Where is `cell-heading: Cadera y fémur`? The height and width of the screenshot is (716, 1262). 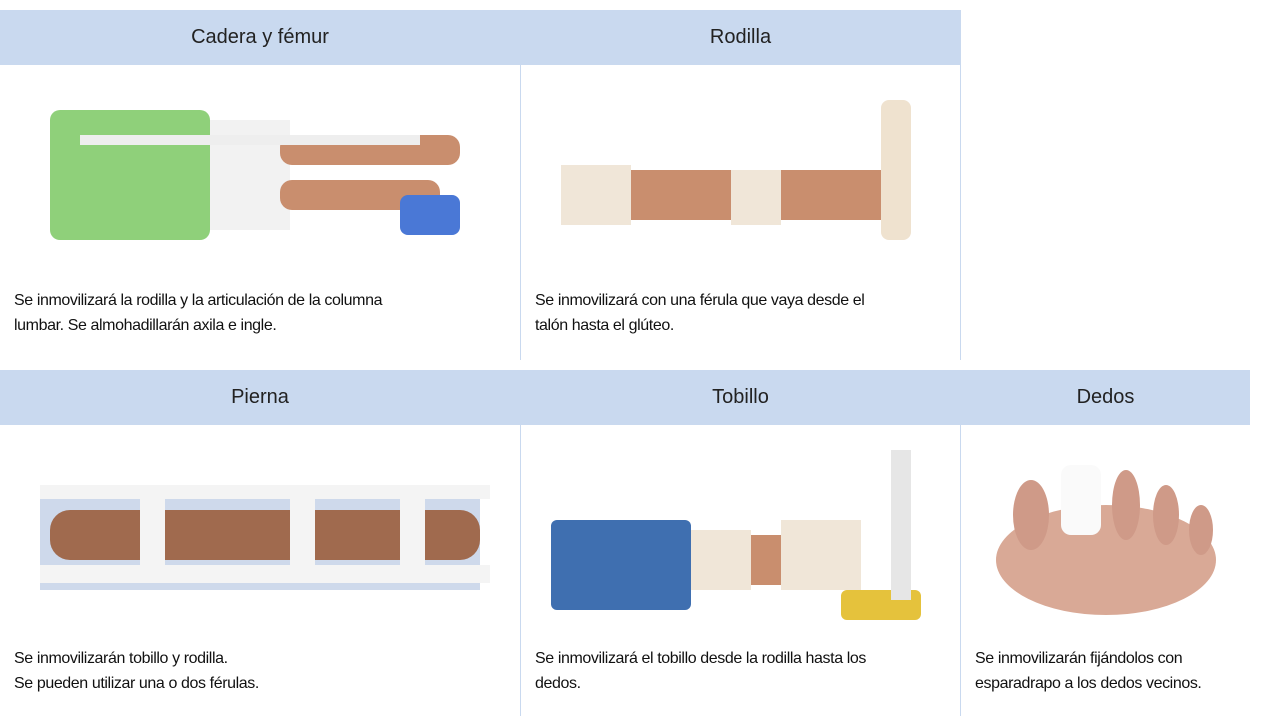 cell-heading: Cadera y fémur is located at coordinates (260, 37).